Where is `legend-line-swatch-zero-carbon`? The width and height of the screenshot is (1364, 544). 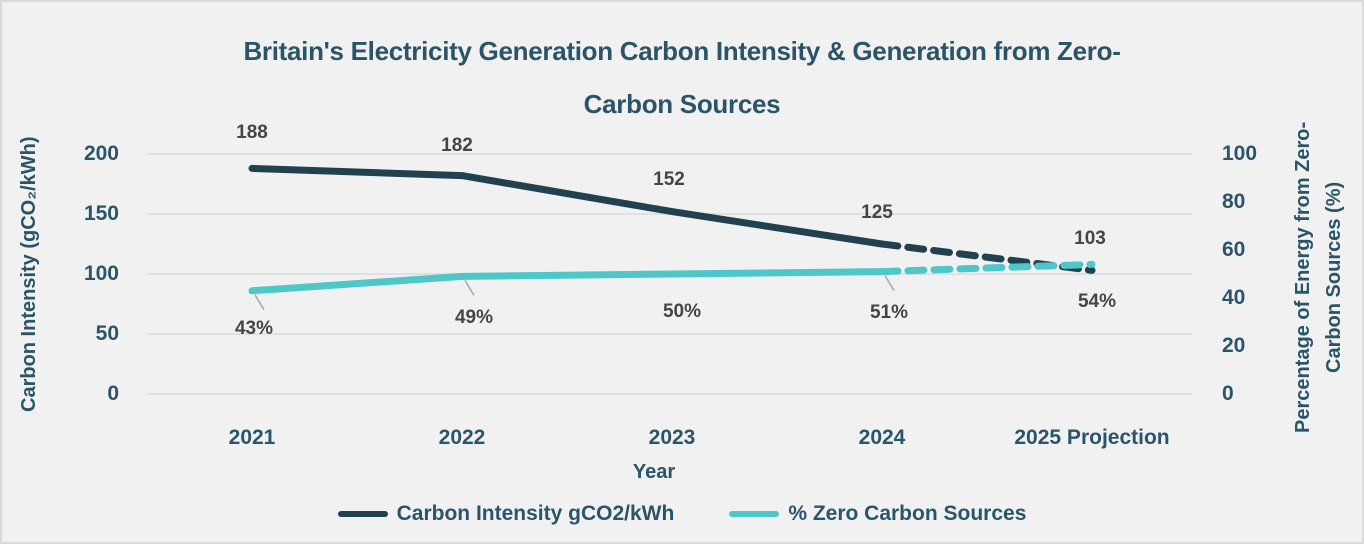 legend-line-swatch-zero-carbon is located at coordinates (754, 514).